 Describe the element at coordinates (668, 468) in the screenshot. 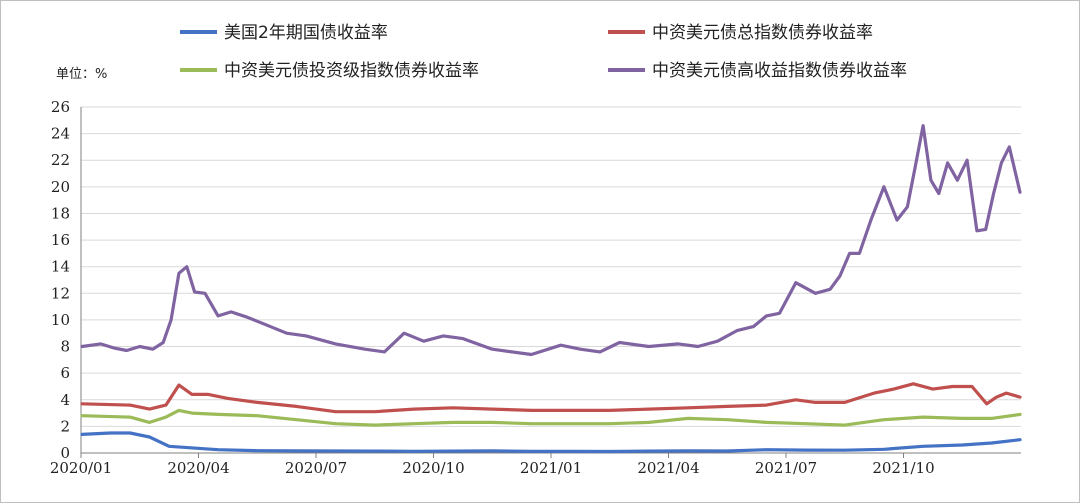

I see `x-tick-label: 2021/04` at that location.